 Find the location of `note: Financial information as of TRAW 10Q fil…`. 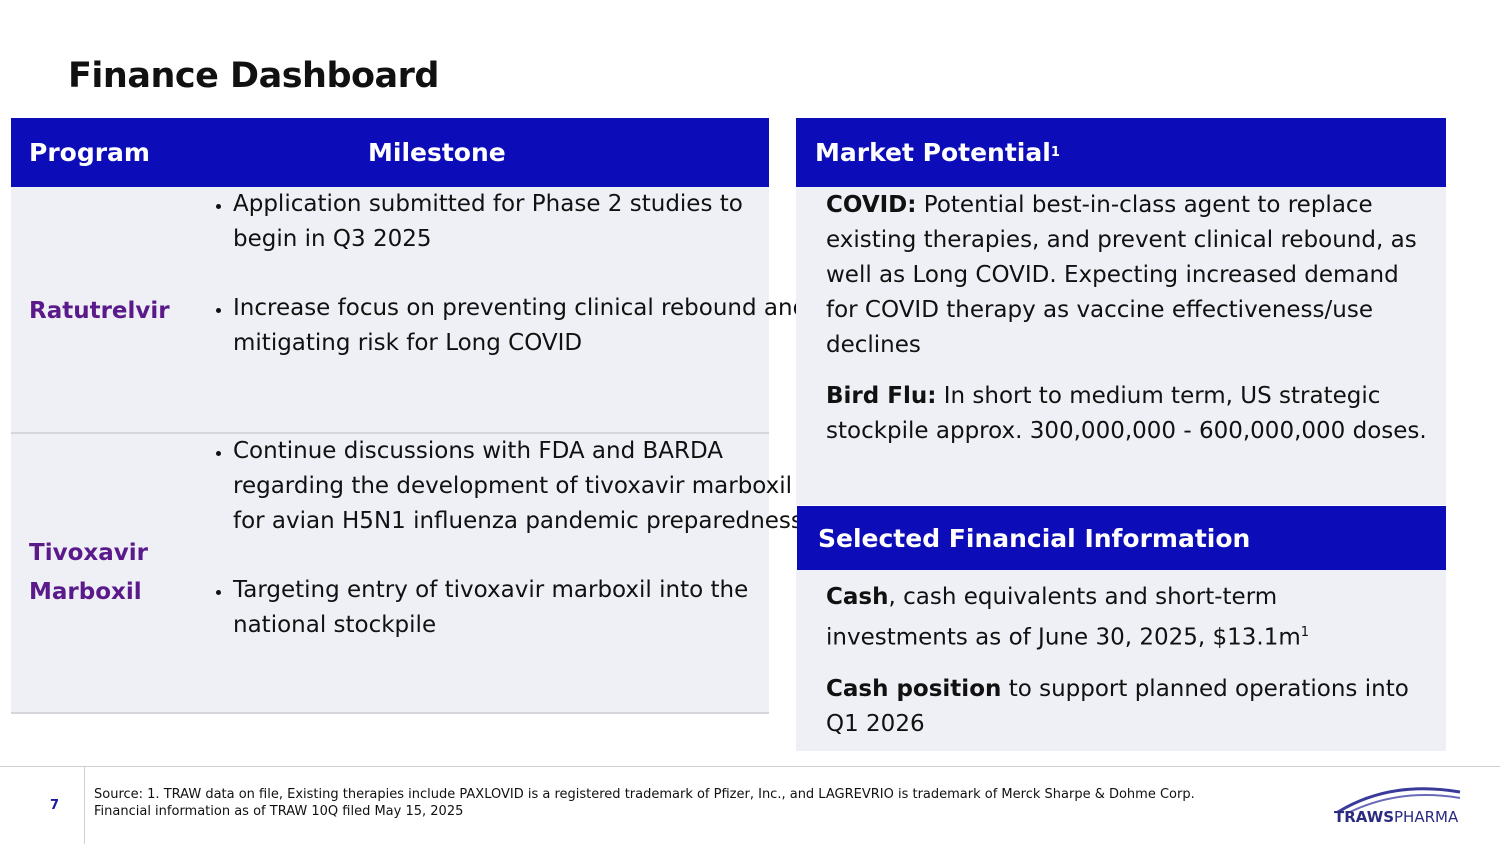

note: Financial information as of TRAW 10Q fil… is located at coordinates (279, 811).